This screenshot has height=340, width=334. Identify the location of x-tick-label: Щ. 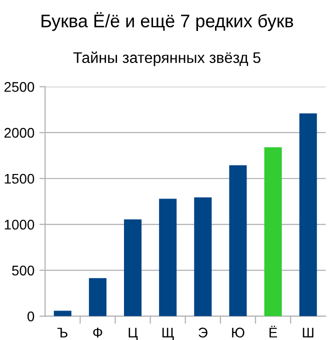
(168, 334).